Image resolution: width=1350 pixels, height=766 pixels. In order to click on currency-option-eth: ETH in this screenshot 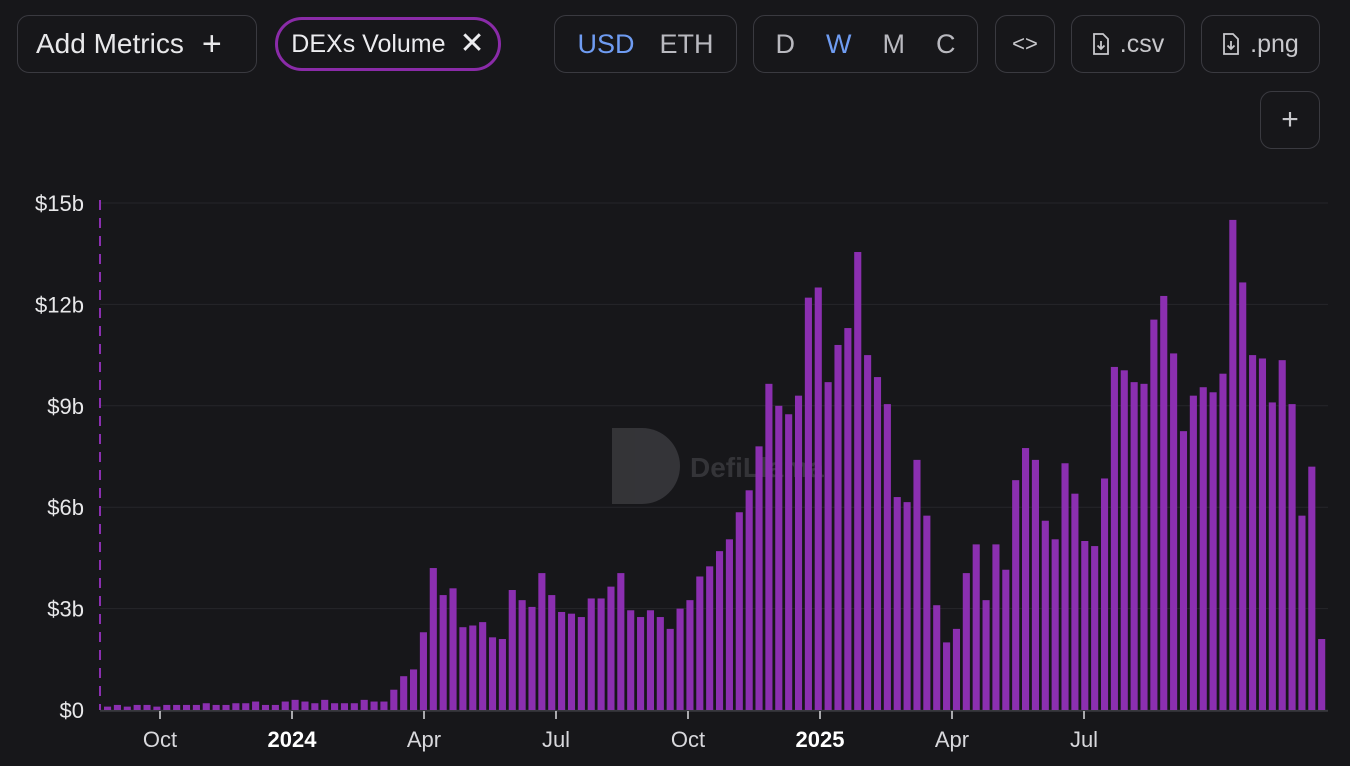, I will do `click(686, 43)`.